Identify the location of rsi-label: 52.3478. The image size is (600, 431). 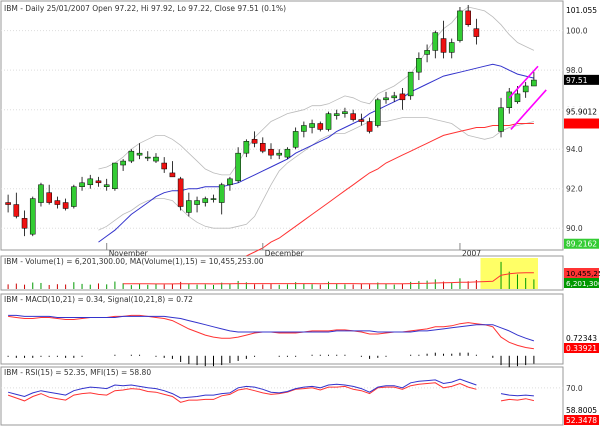
(581, 420).